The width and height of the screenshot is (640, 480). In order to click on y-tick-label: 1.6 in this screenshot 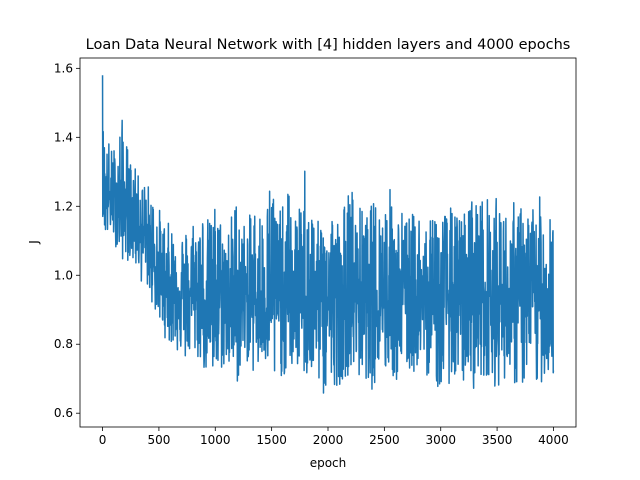, I will do `click(63, 68)`.